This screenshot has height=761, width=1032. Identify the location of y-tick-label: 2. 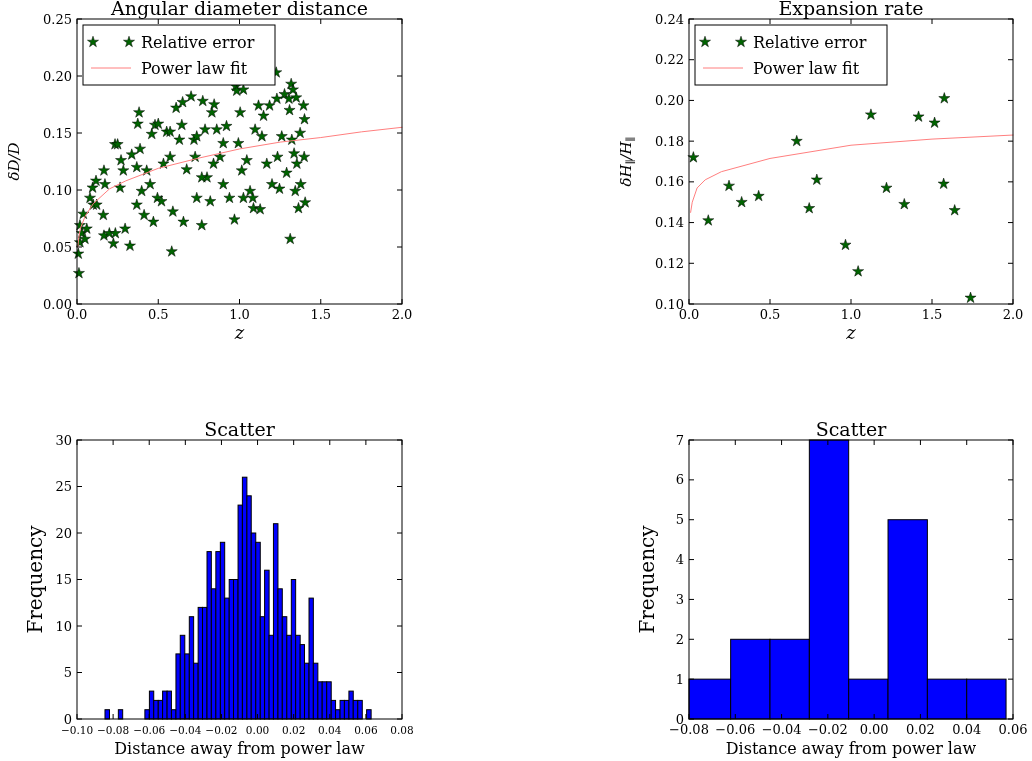
(679, 639).